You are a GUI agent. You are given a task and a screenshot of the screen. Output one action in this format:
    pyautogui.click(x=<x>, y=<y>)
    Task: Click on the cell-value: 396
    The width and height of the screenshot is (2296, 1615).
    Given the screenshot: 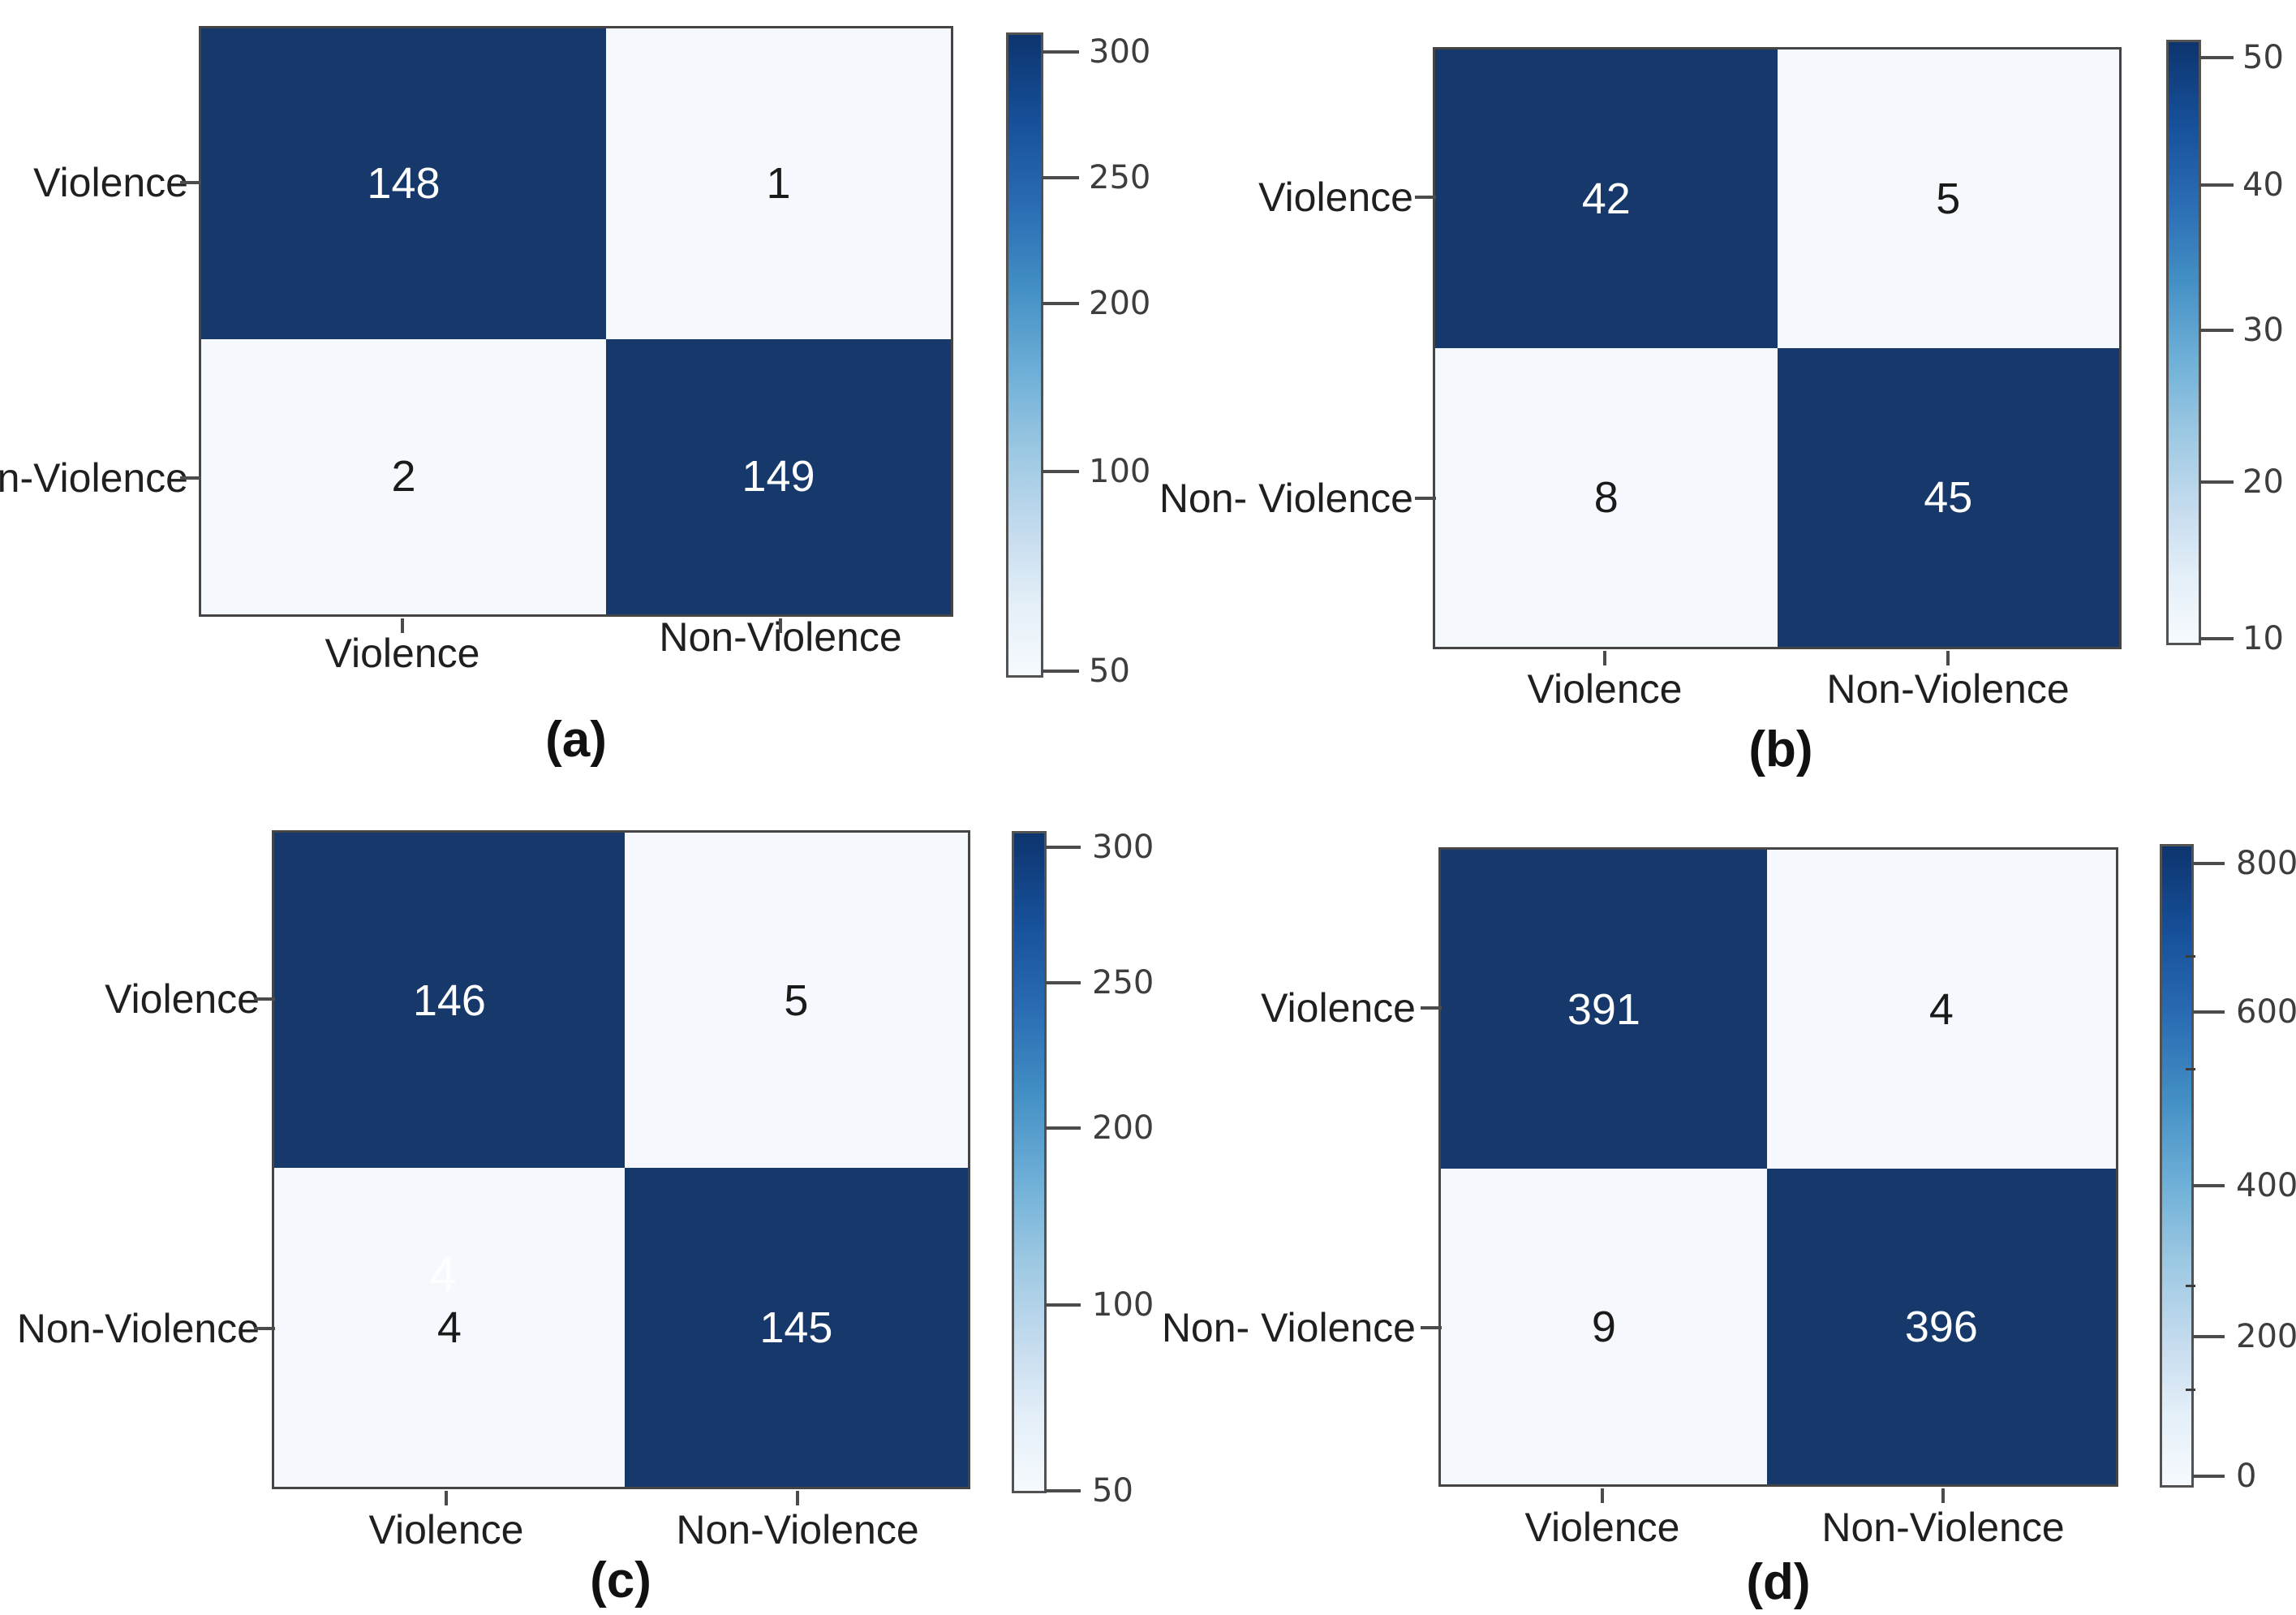 What is the action you would take?
    pyautogui.click(x=1941, y=1327)
    